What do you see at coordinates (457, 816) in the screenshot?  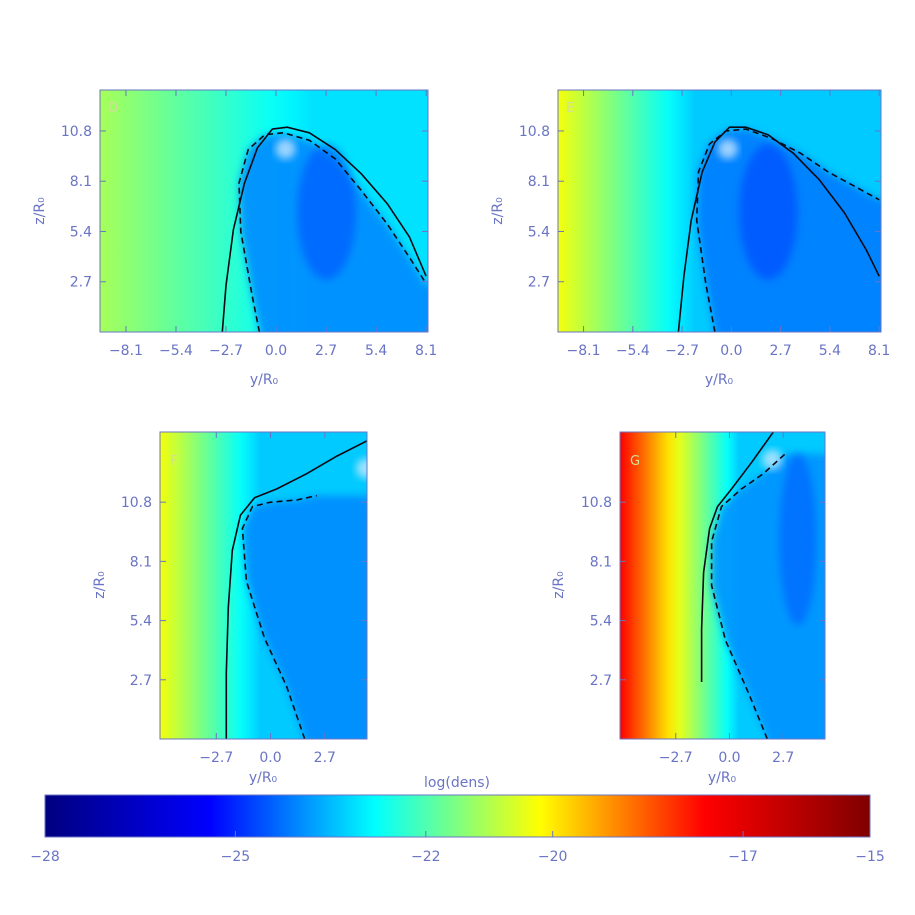 I see `colorbar-gradient` at bounding box center [457, 816].